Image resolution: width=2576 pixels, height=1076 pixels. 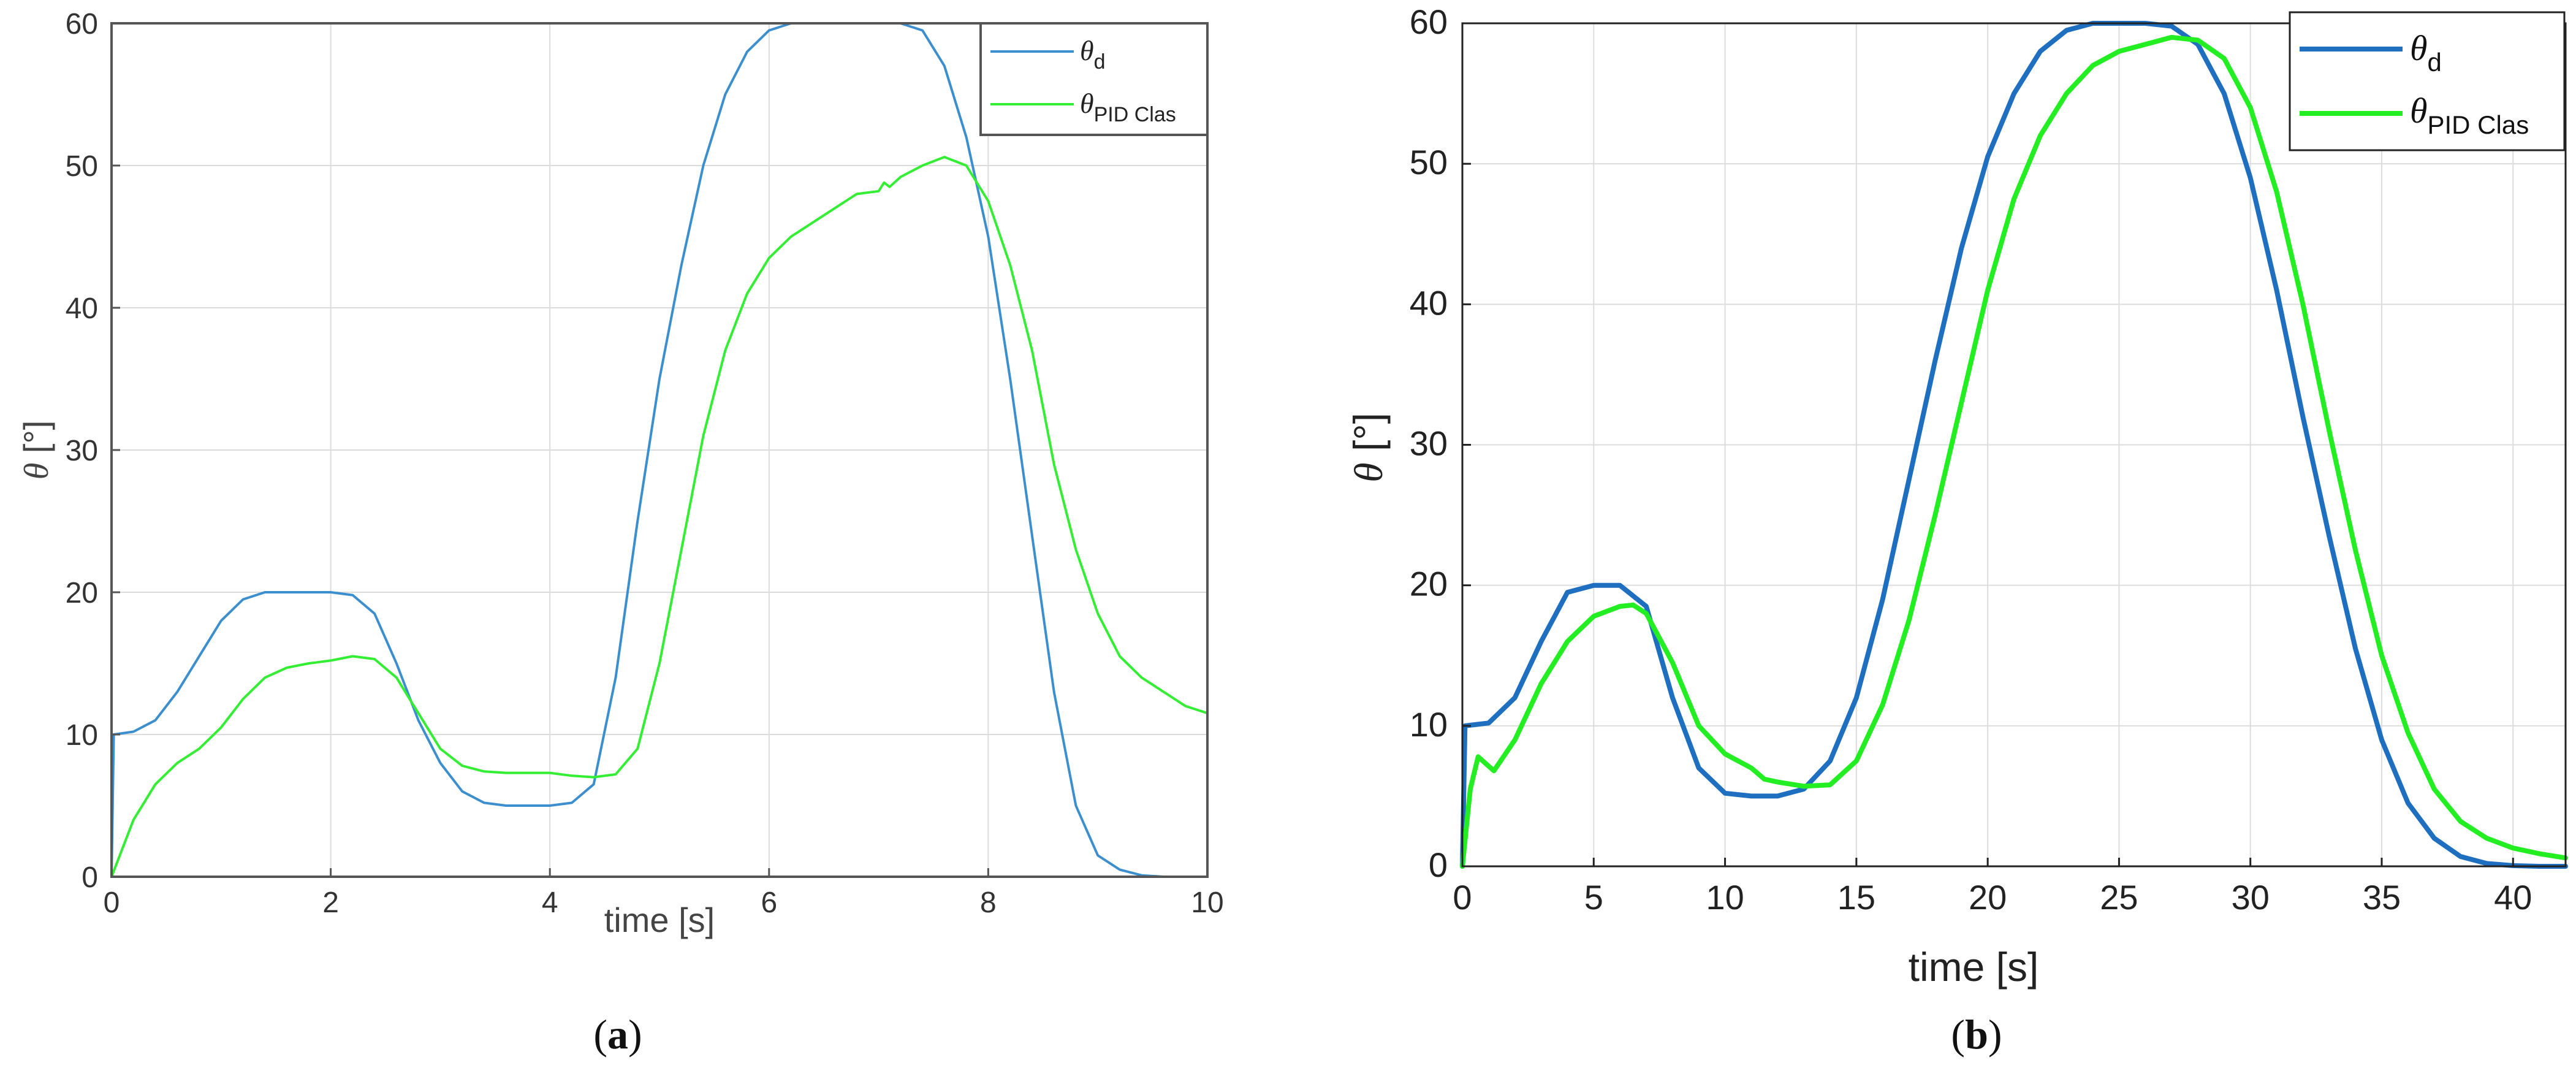 I want to click on x-tick-label: 40, so click(x=2513, y=898).